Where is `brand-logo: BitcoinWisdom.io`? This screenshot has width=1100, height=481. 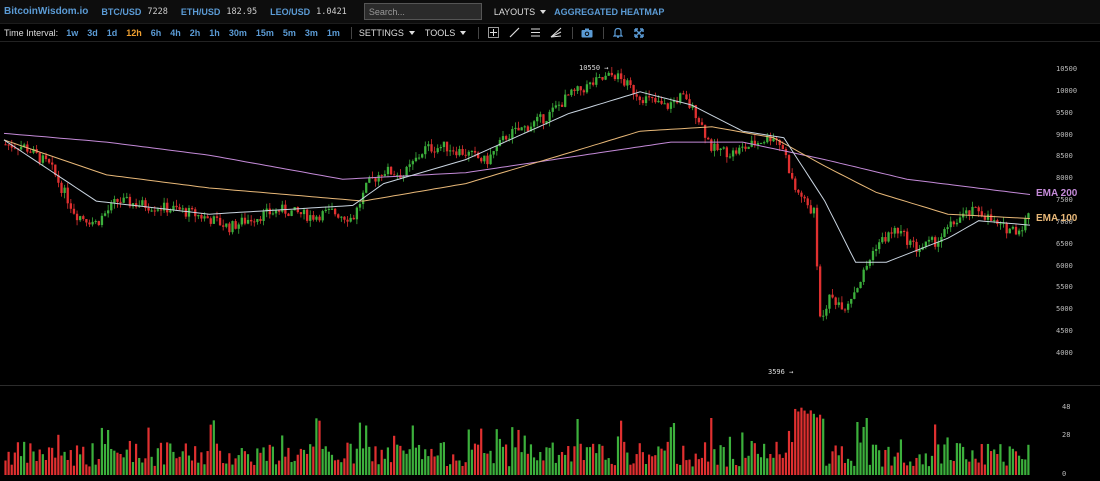
brand-logo: BitcoinWisdom.io is located at coordinates (46, 11).